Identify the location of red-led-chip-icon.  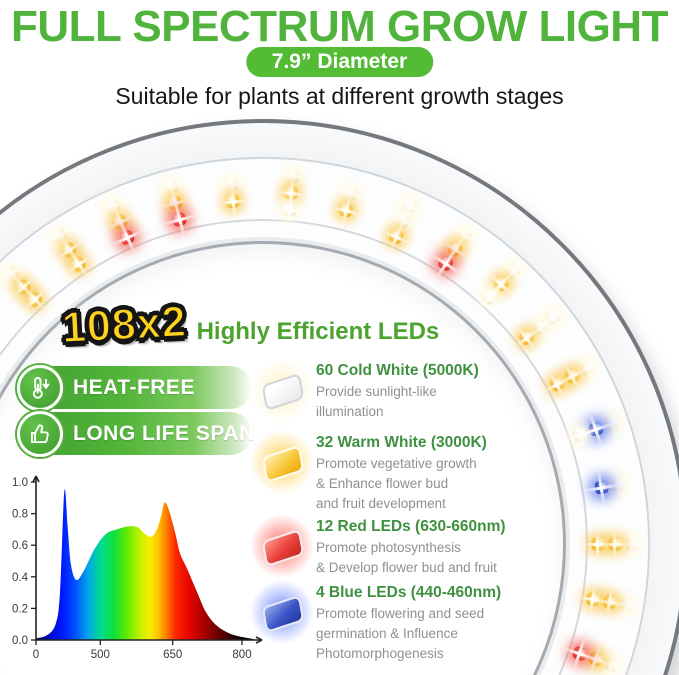
(282, 546).